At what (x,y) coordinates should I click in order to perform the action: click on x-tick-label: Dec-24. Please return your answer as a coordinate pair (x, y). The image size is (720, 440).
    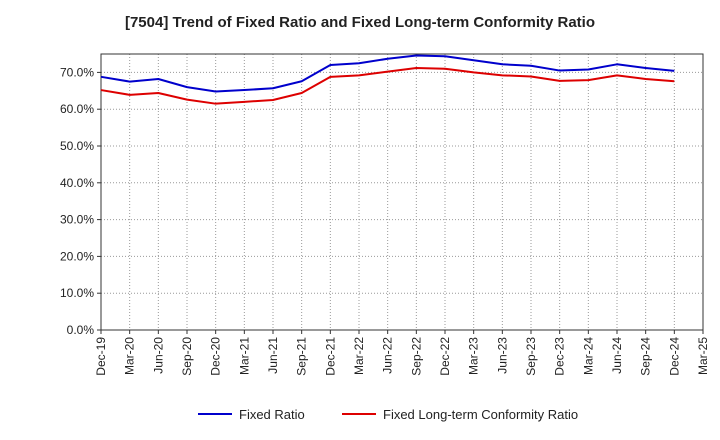
    Looking at the image, I should click on (674, 356).